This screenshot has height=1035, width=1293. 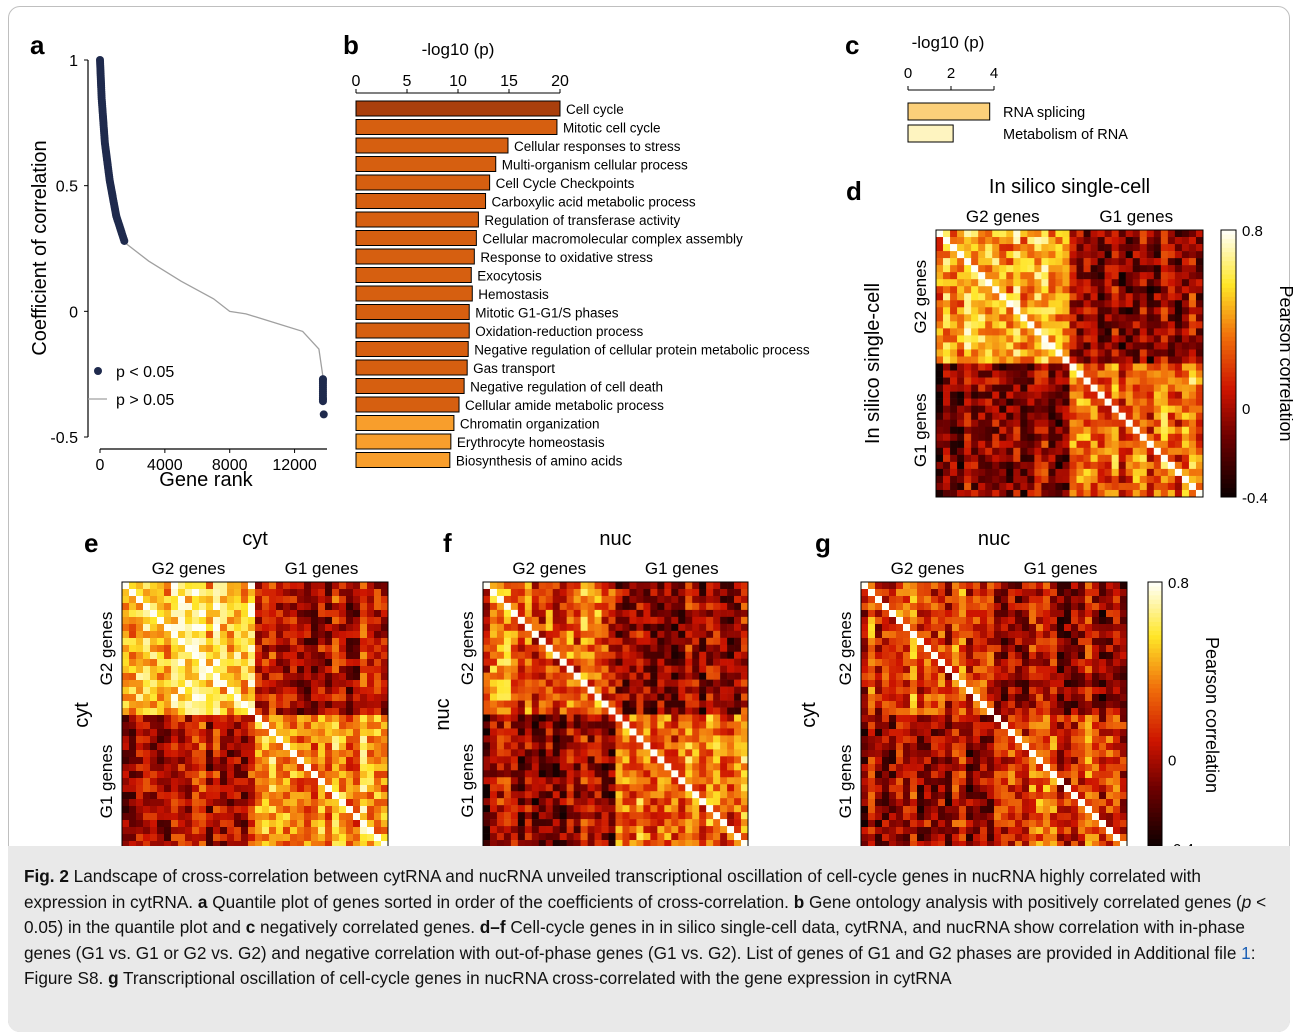 I want to click on legend-label: p < 0.05, so click(x=145, y=372).